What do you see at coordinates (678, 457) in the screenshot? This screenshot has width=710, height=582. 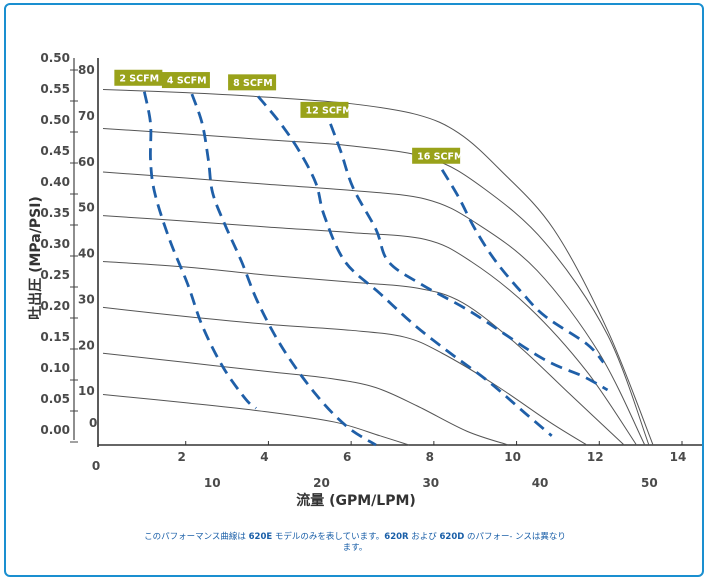 I see `x-tick-gpm-label: 14` at bounding box center [678, 457].